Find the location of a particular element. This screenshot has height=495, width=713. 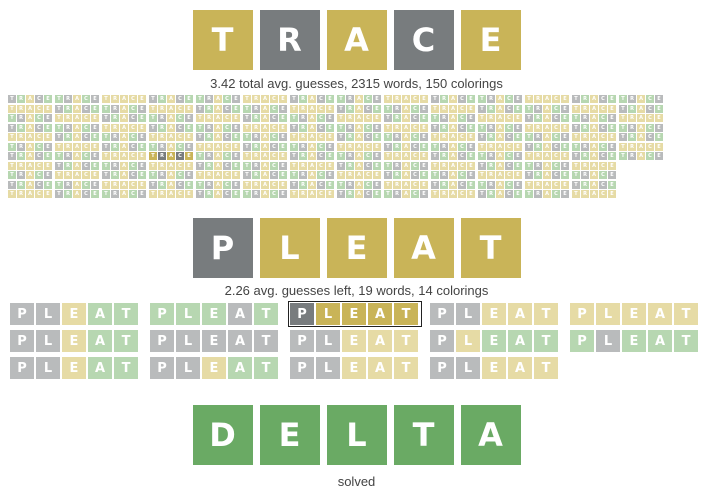

selected-coloring-chip: PLEAT is located at coordinates (355, 314).